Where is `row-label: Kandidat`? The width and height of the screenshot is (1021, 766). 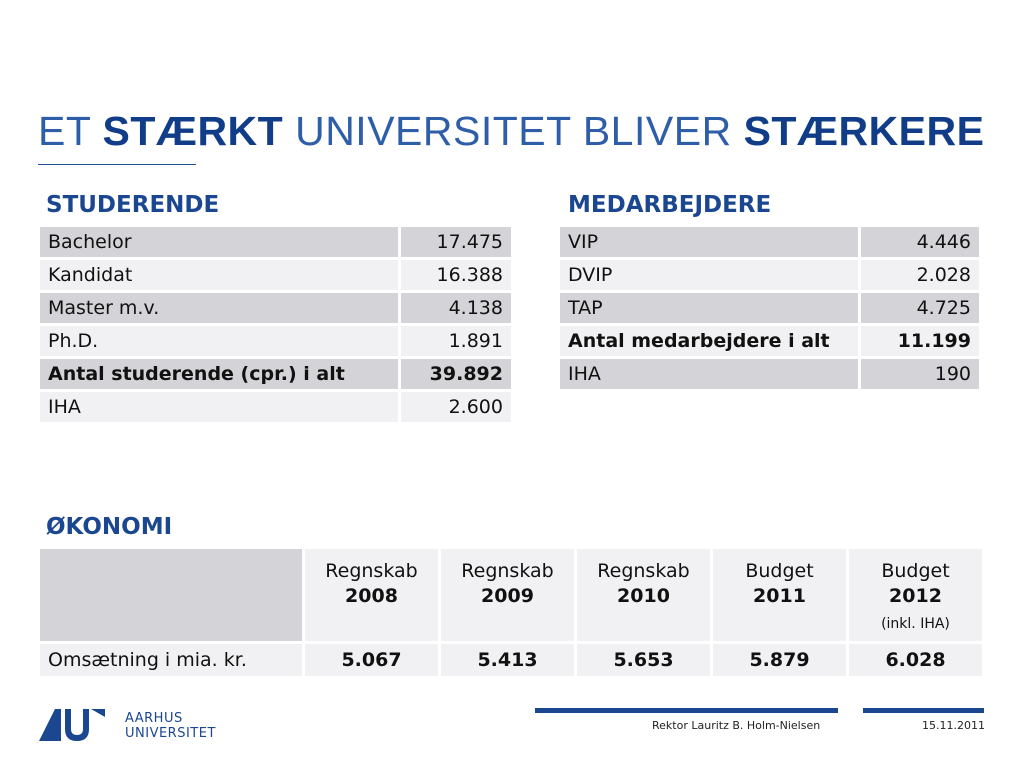
row-label: Kandidat is located at coordinates (219, 275).